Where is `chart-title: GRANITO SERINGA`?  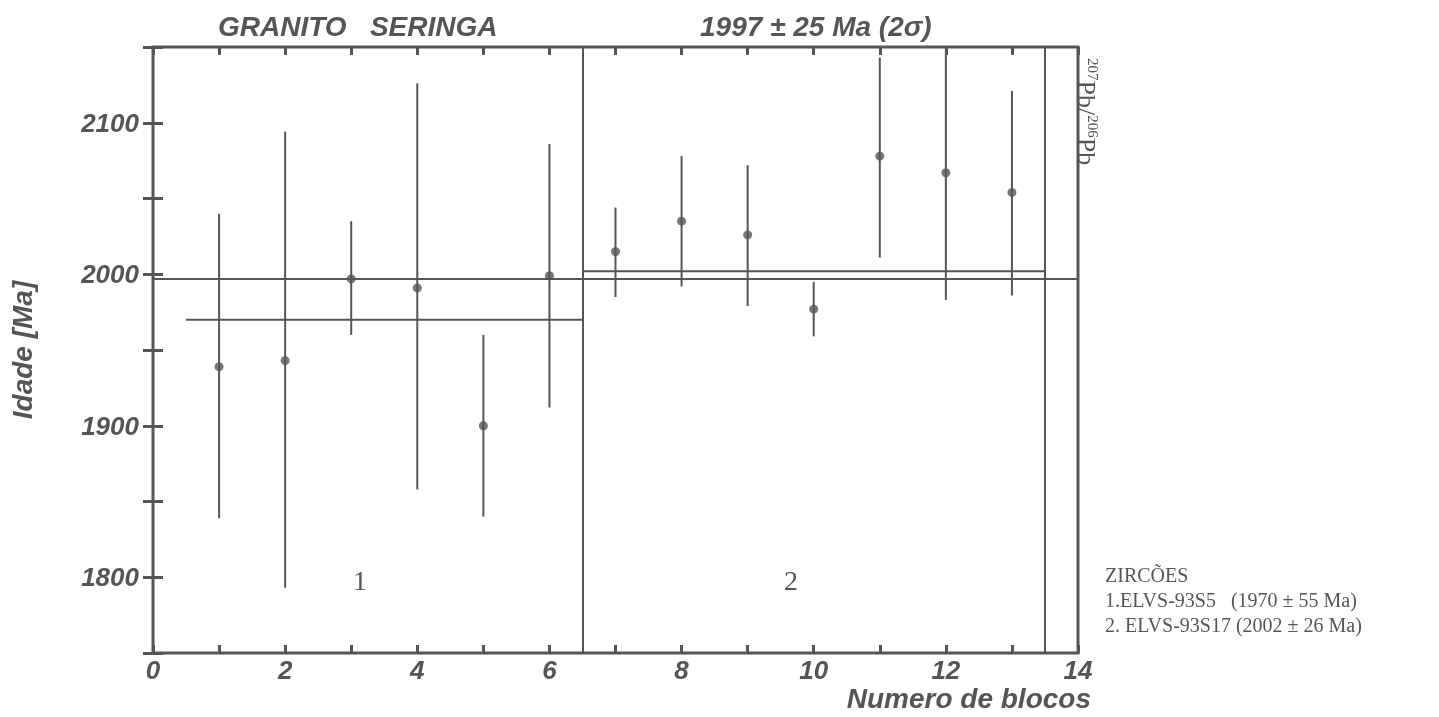 chart-title: GRANITO SERINGA is located at coordinates (358, 26).